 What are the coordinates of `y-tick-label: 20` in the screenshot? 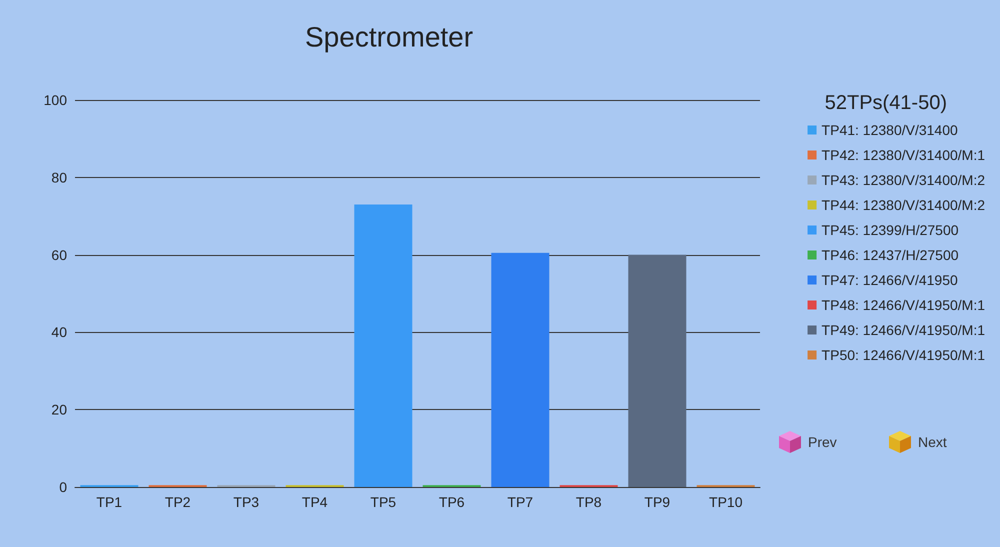 It's located at (59, 410).